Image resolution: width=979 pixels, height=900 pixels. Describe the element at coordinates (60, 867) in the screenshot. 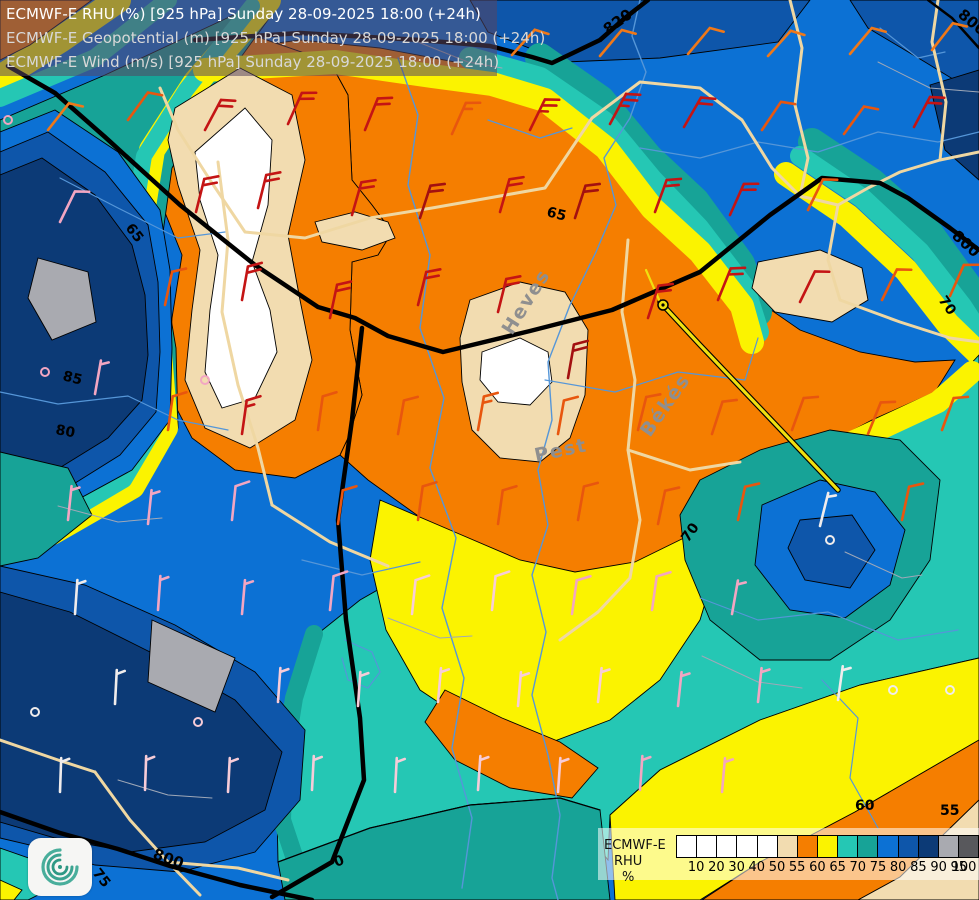

I see `spiral-logo-icon` at that location.